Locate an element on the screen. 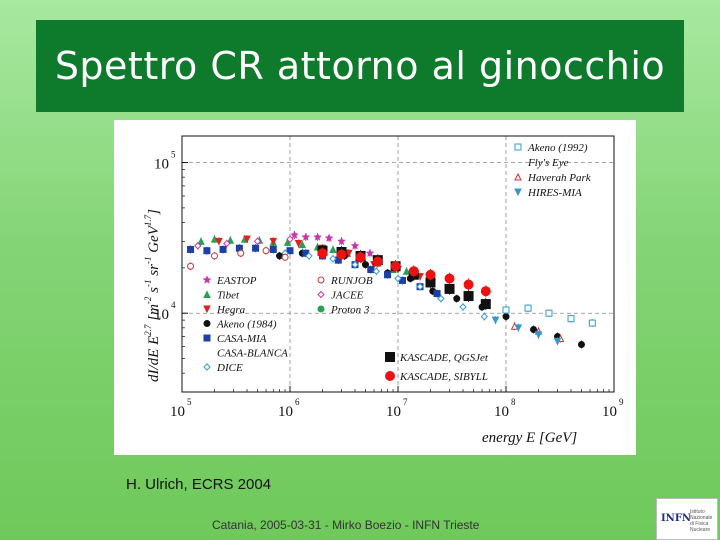  legend-label: EASTOP is located at coordinates (236, 281).